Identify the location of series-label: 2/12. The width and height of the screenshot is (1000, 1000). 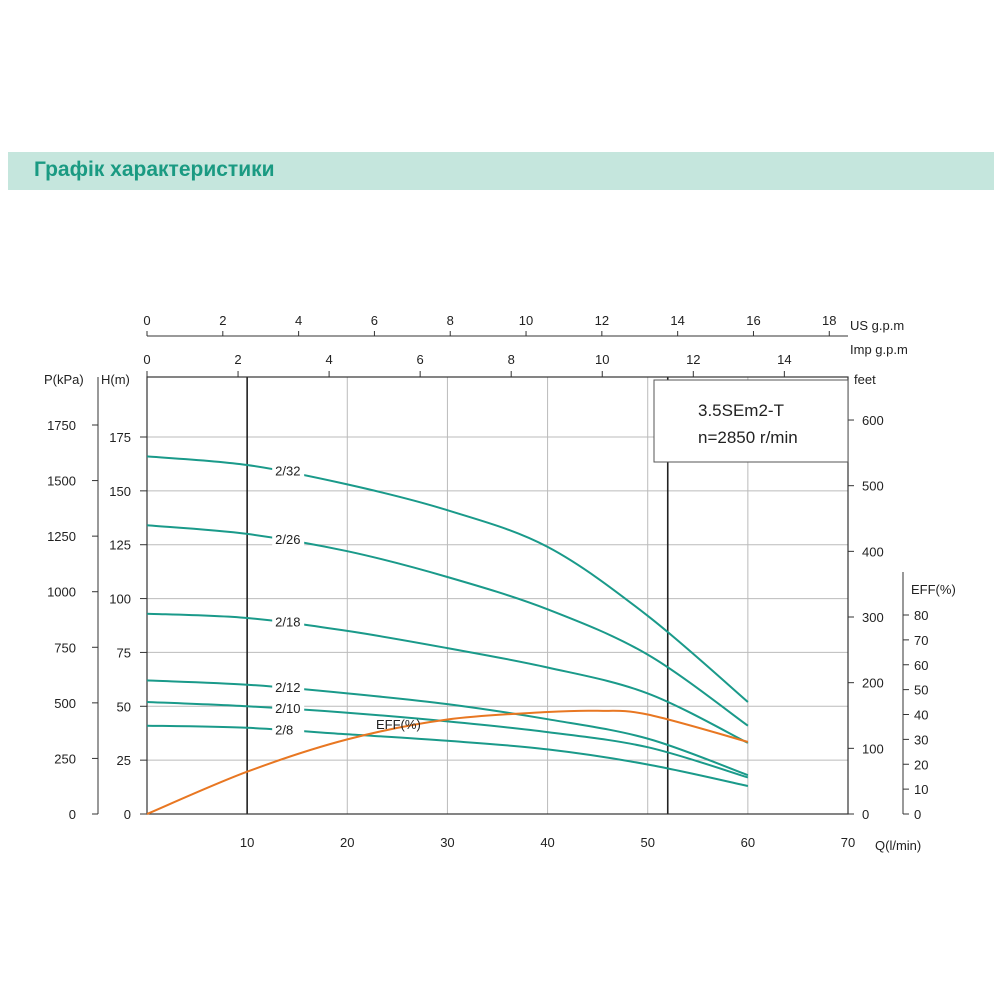
(287, 687).